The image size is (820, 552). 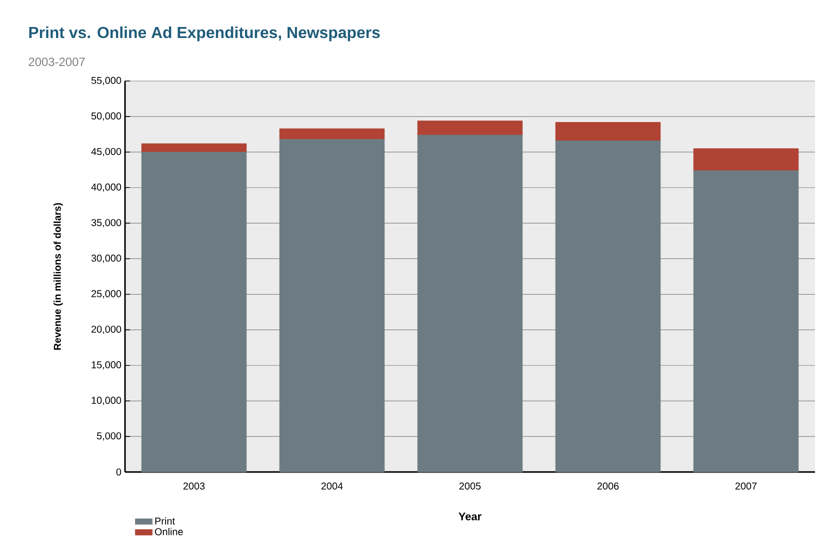 What do you see at coordinates (165, 521) in the screenshot?
I see `legend-label: Print` at bounding box center [165, 521].